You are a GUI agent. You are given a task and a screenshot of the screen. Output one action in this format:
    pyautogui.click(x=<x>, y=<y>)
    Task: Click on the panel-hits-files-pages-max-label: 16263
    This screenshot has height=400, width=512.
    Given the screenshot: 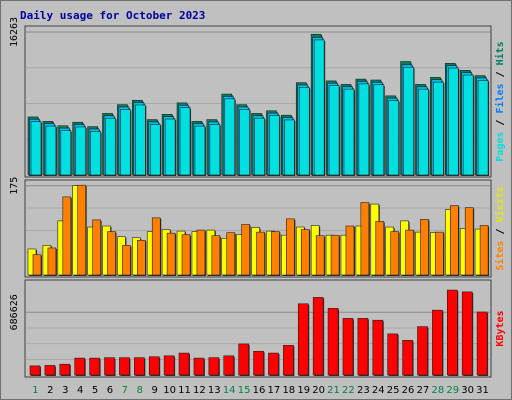 What is the action you would take?
    pyautogui.click(x=14, y=32)
    